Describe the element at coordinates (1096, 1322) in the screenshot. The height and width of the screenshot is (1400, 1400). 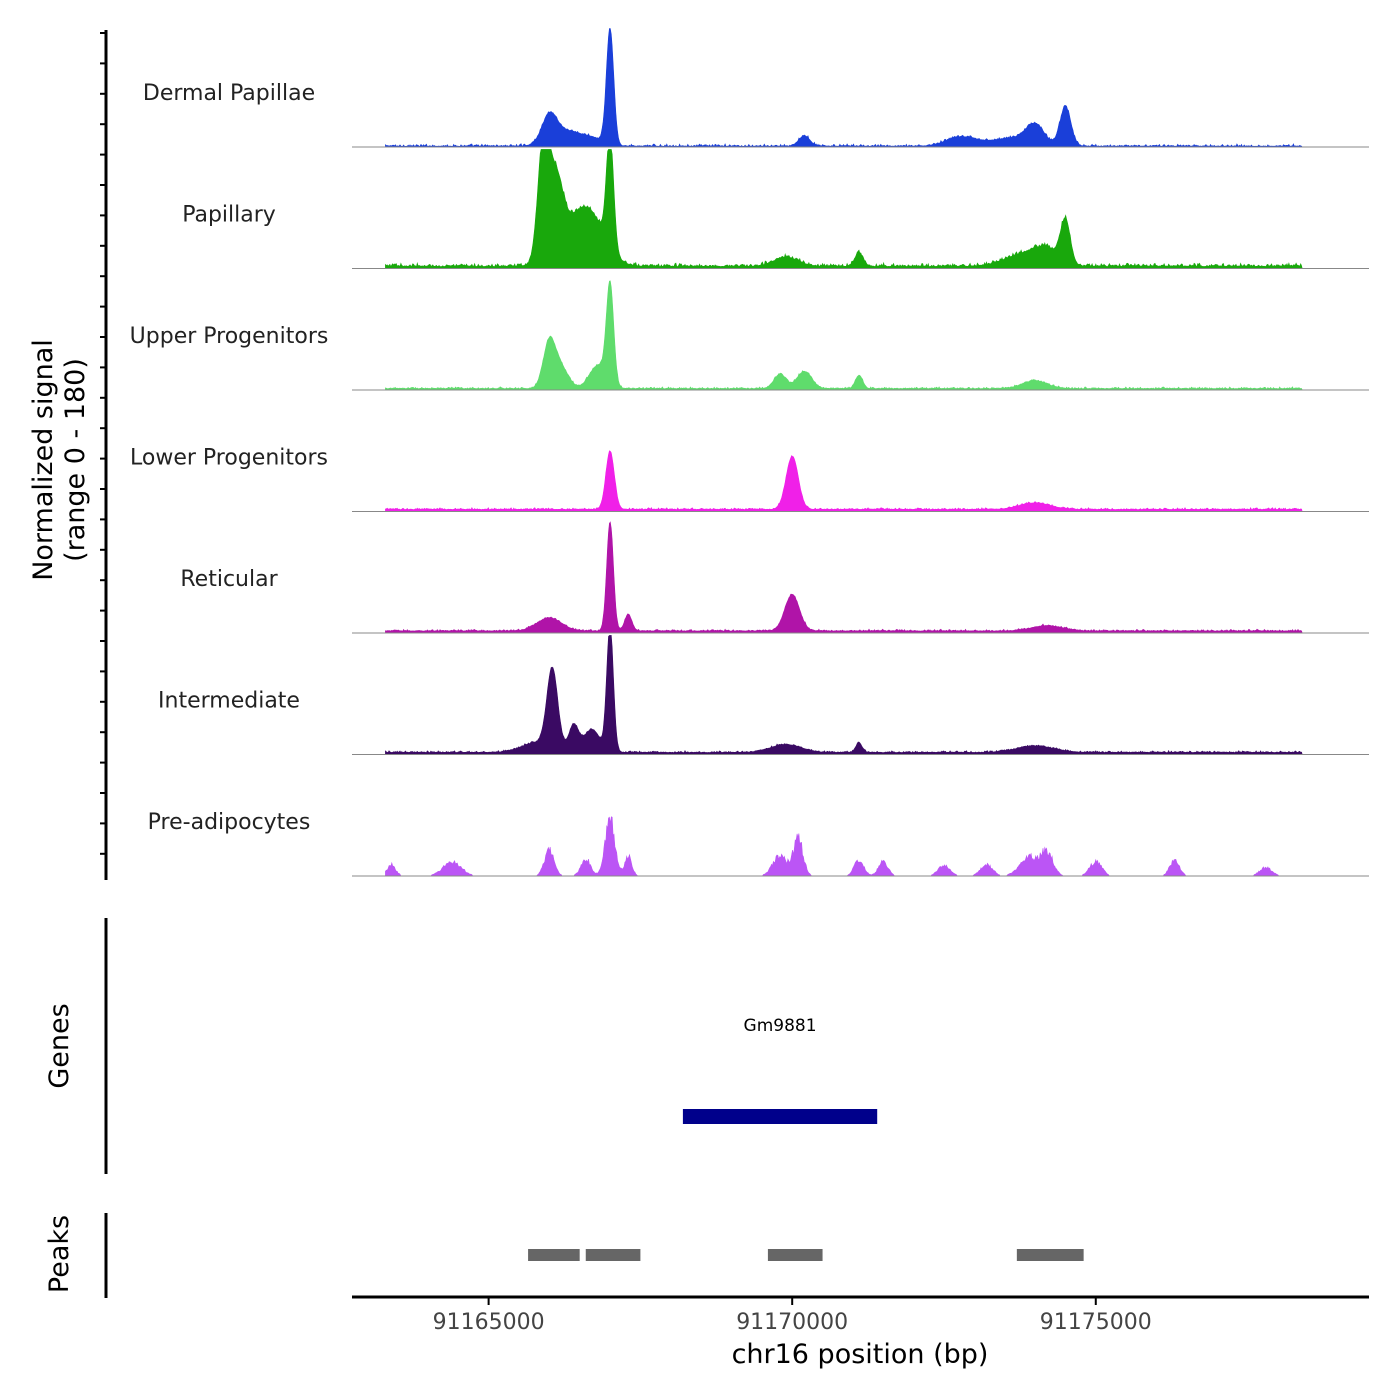
I see `x-tick-label: 91175000` at that location.